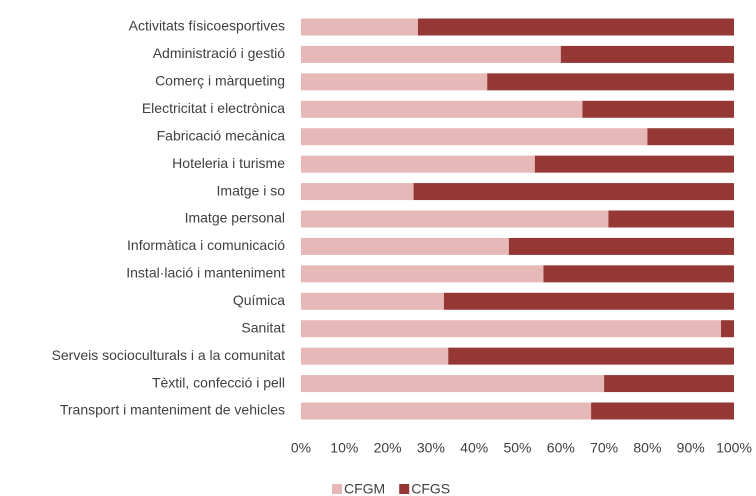 The image size is (756, 496). Describe the element at coordinates (691, 448) in the screenshot. I see `x-tick-label: 90%` at that location.